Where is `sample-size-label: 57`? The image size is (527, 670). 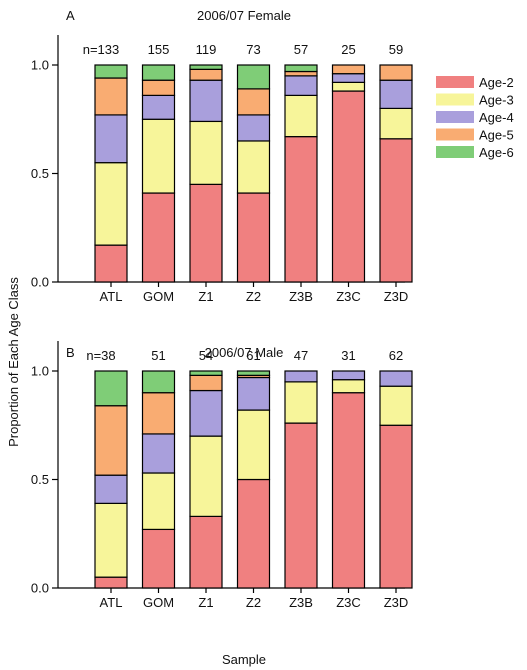
sample-size-label: 57 is located at coordinates (301, 49).